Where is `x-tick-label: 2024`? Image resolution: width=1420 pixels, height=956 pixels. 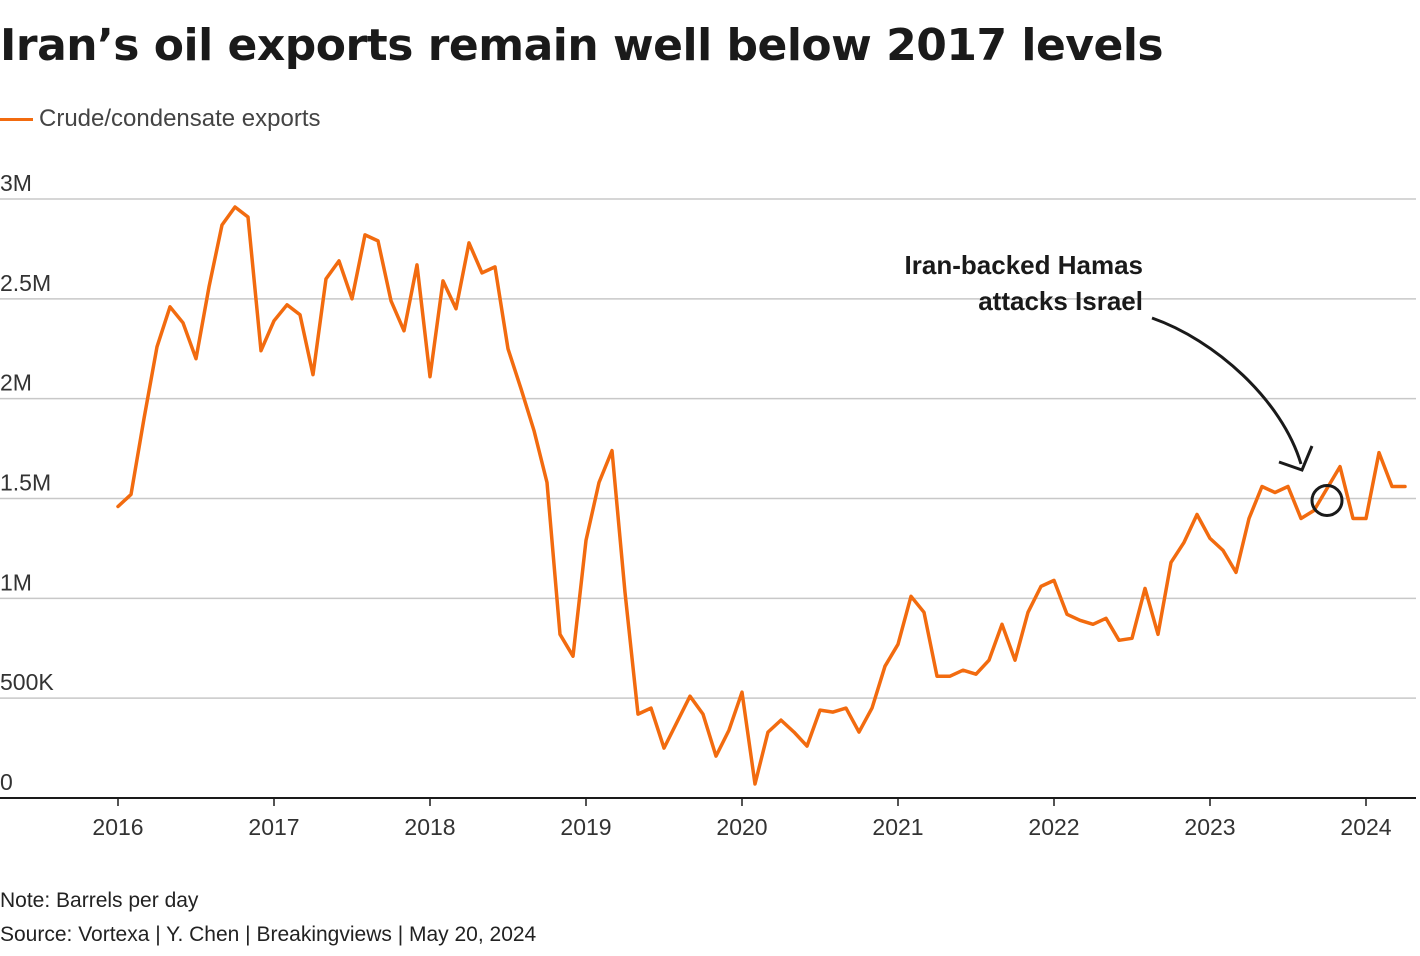
x-tick-label: 2024 is located at coordinates (1365, 827).